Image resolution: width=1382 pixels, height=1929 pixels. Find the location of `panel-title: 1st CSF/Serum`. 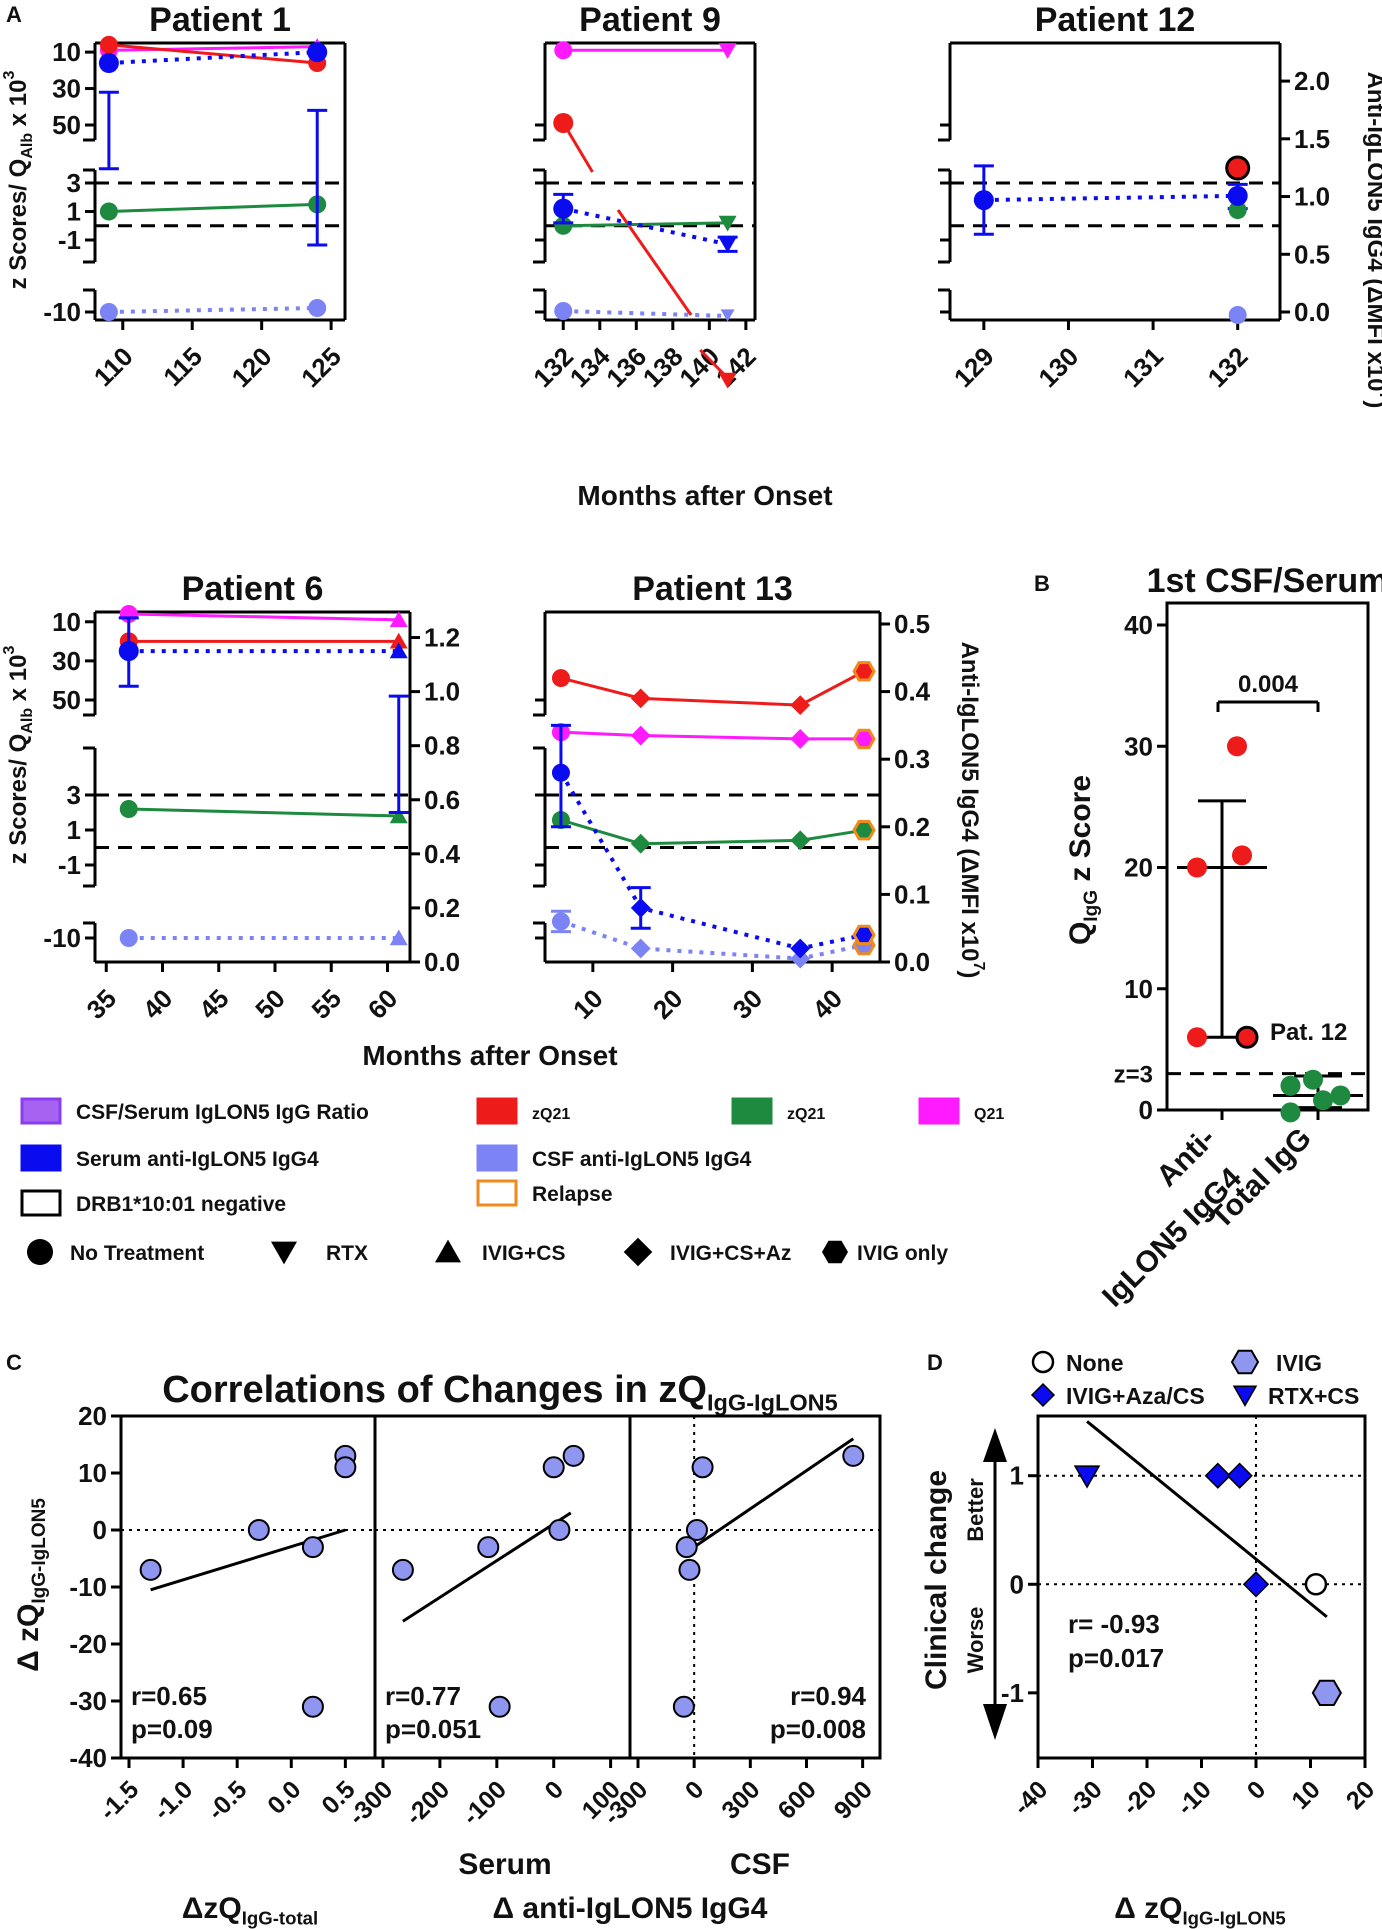

panel-title: 1st CSF/Serum is located at coordinates (1264, 581).